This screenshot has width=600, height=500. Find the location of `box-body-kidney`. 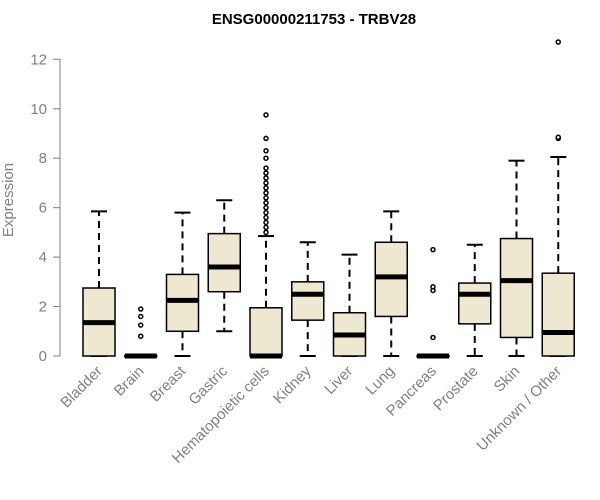

box-body-kidney is located at coordinates (308, 301).